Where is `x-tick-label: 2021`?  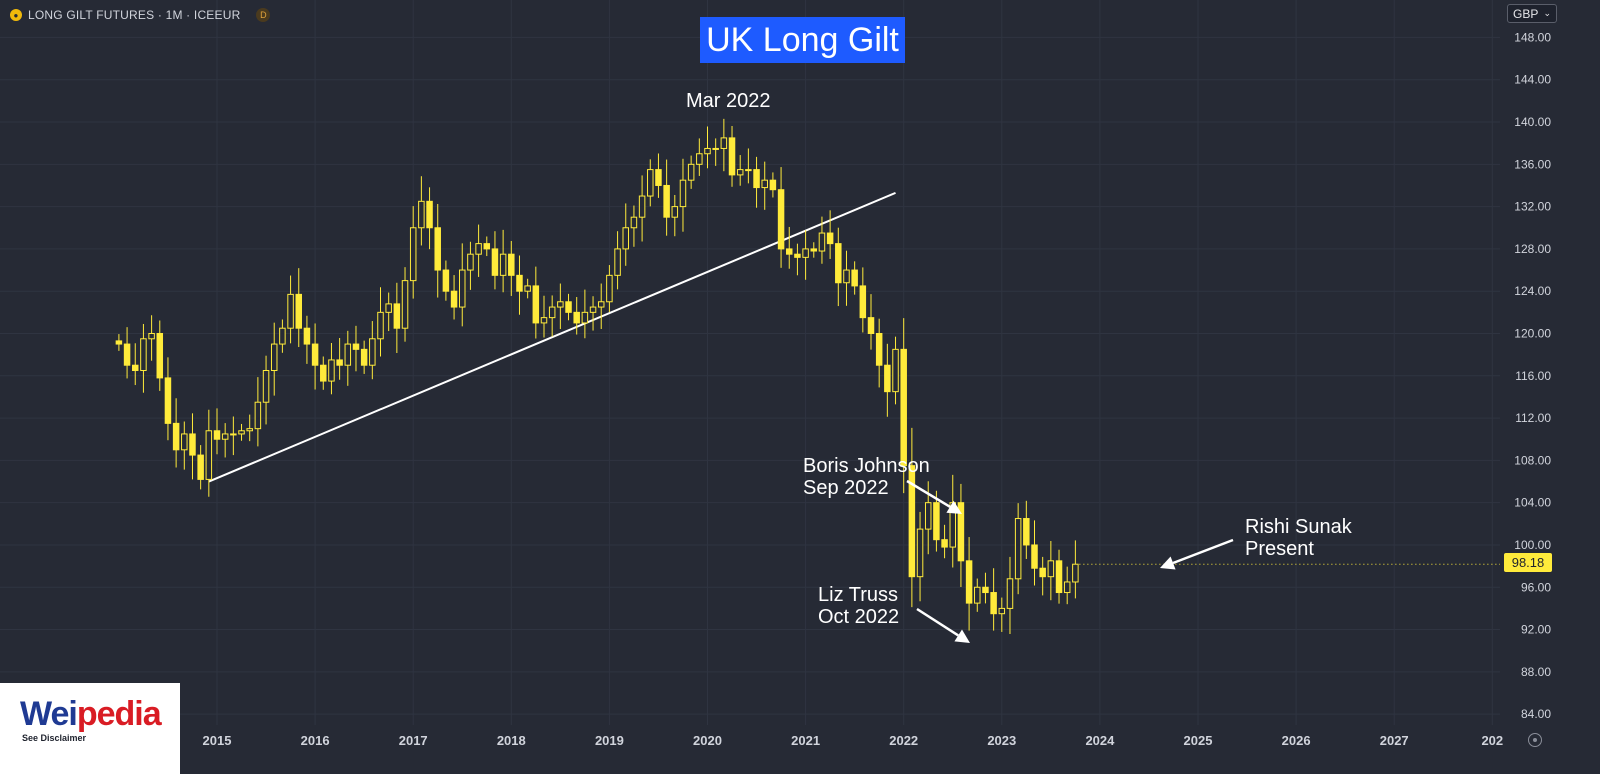 x-tick-label: 2021 is located at coordinates (805, 740).